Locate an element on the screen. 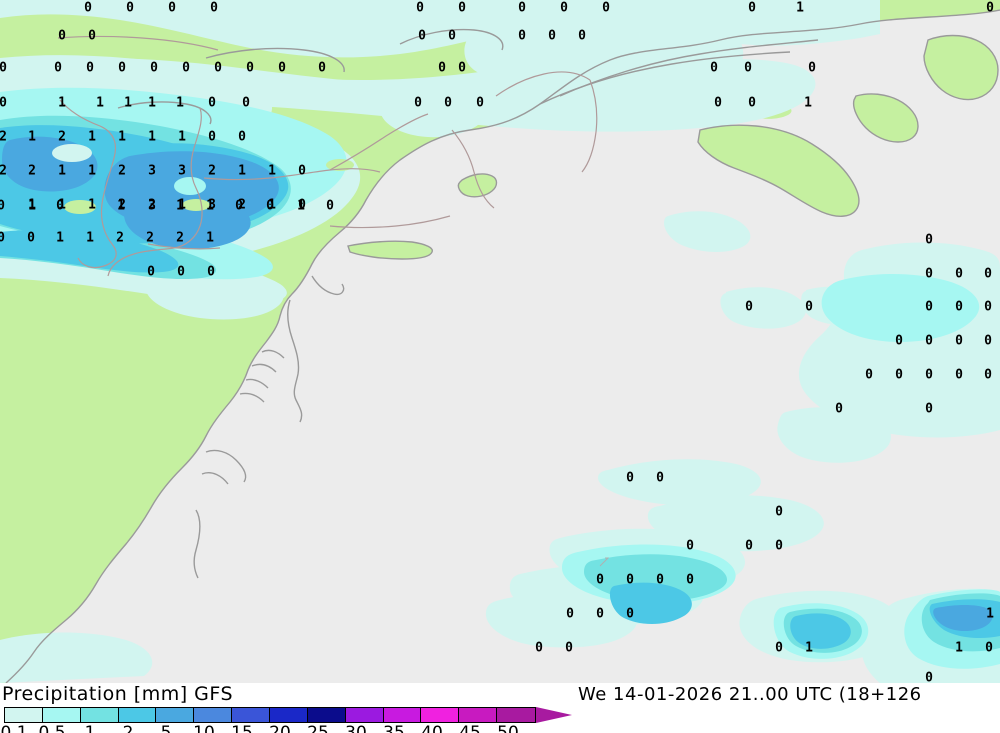  newfoundland-outline is located at coordinates (961, 67).